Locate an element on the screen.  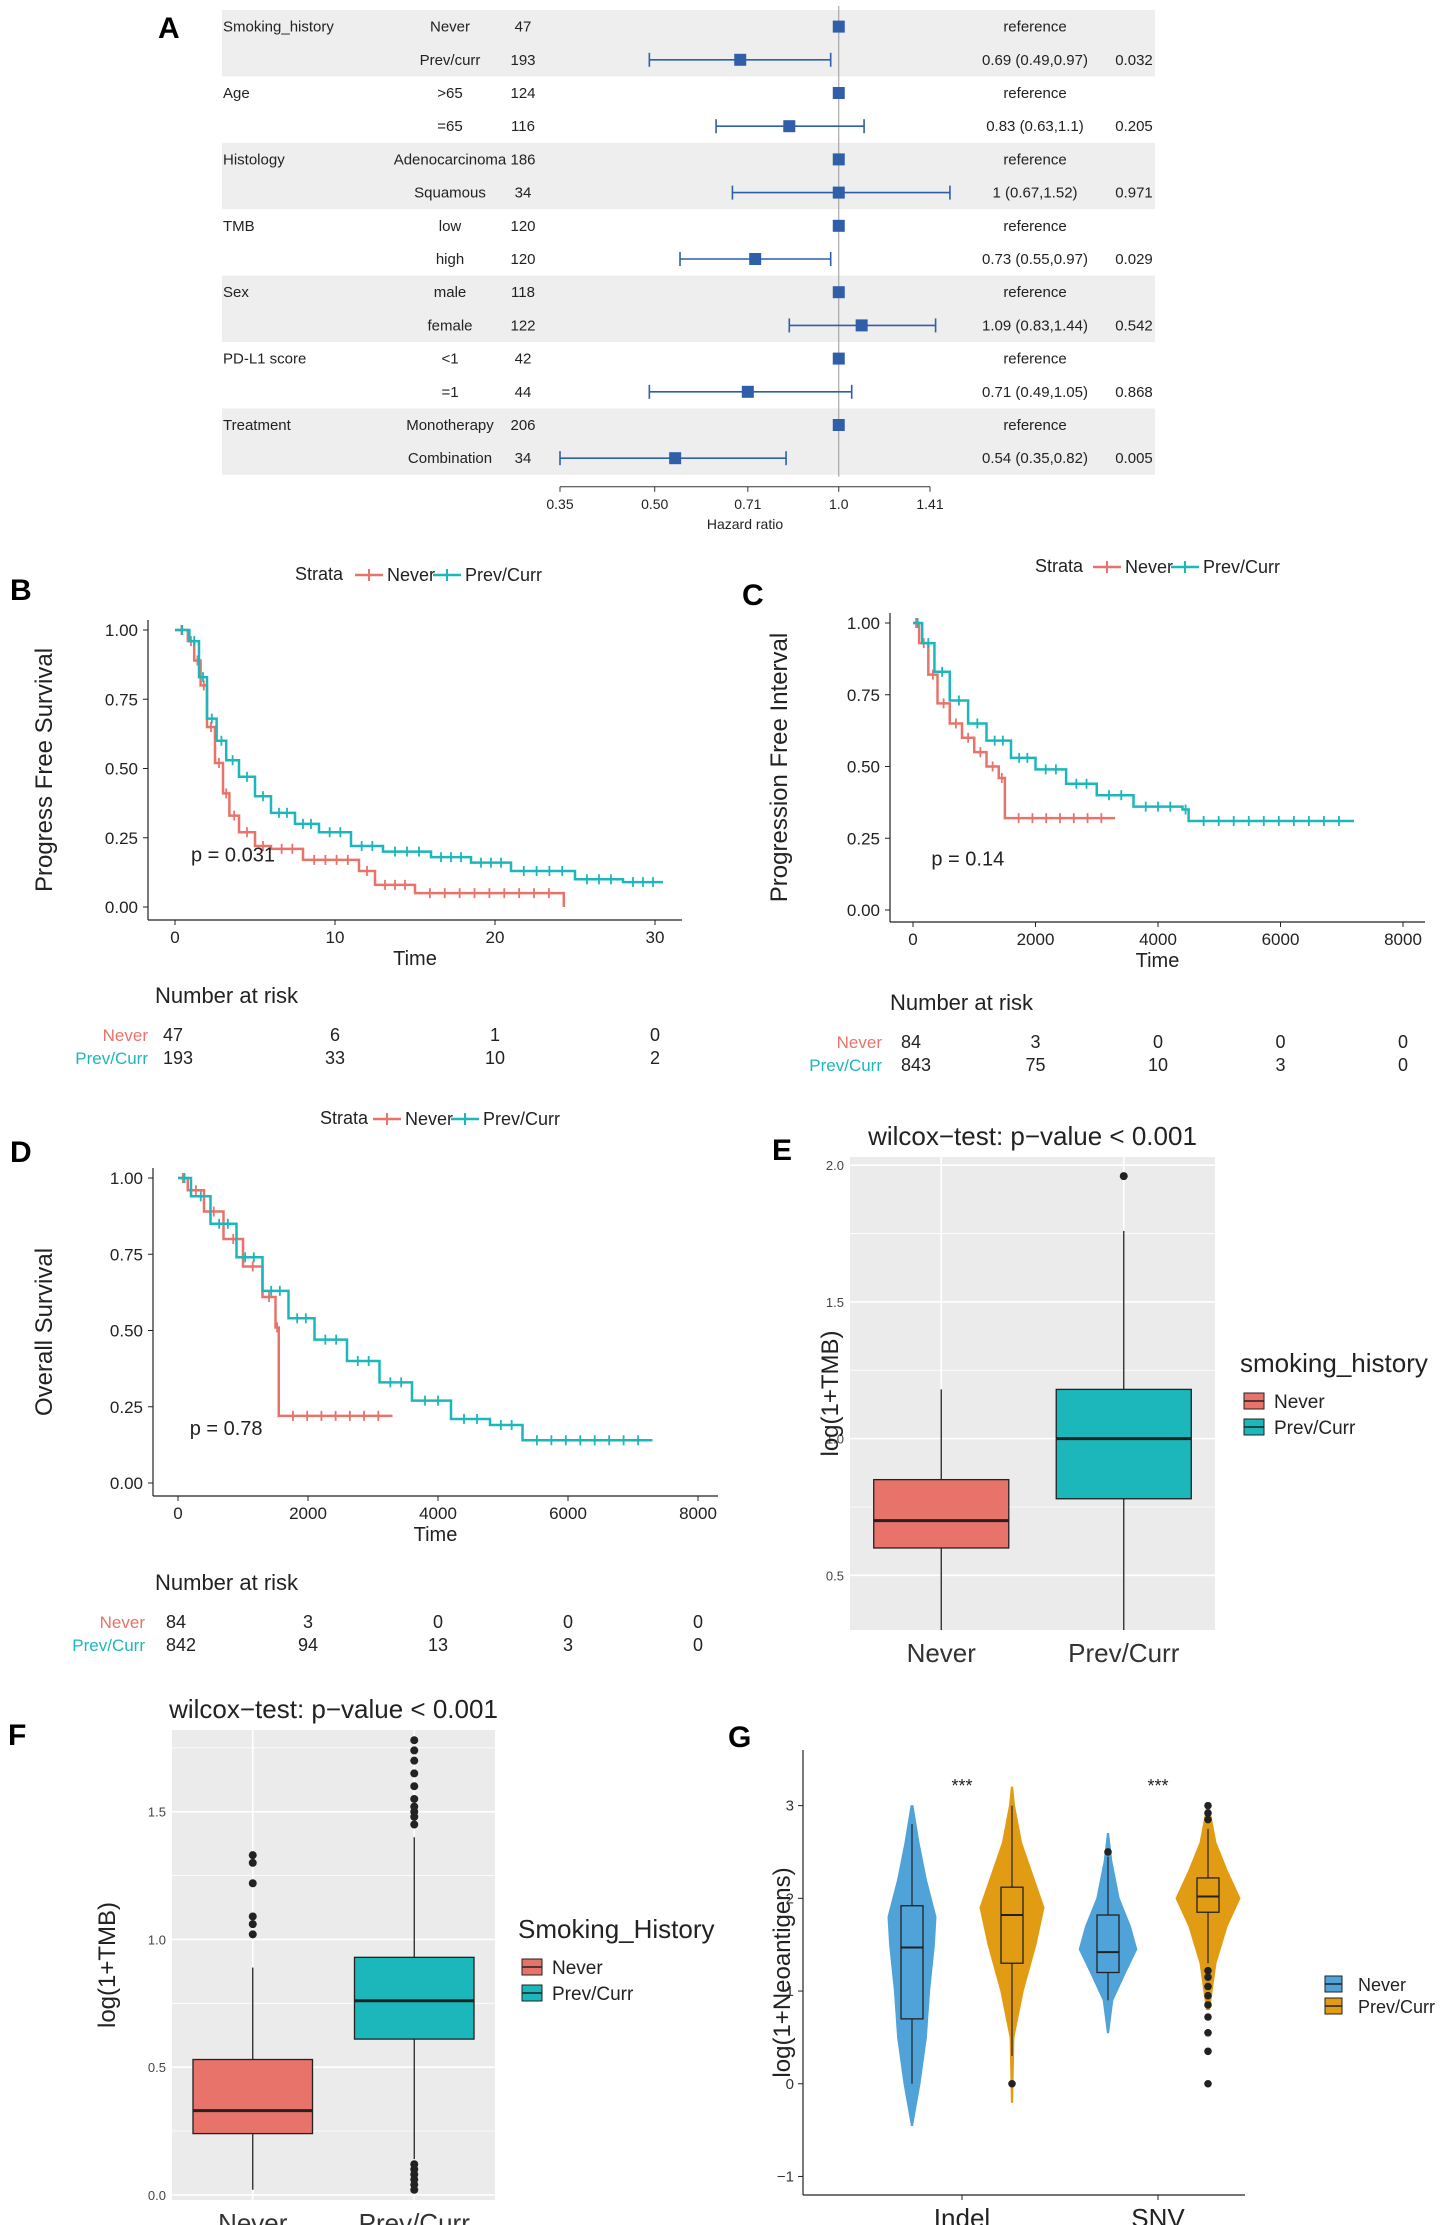
x-tick-label: Never is located at coordinates (253, 2216).